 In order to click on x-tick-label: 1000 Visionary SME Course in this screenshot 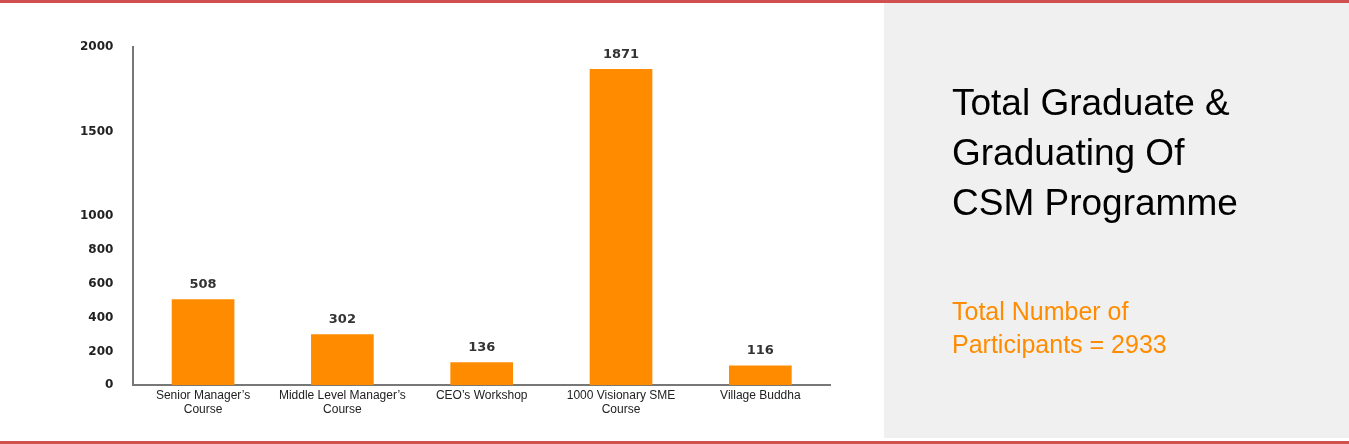, I will do `click(621, 402)`.